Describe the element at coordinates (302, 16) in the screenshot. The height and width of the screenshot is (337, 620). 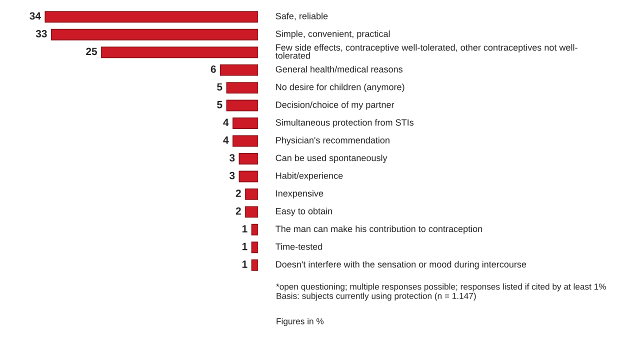
I see `y-tick-label: Safe, reliable` at that location.